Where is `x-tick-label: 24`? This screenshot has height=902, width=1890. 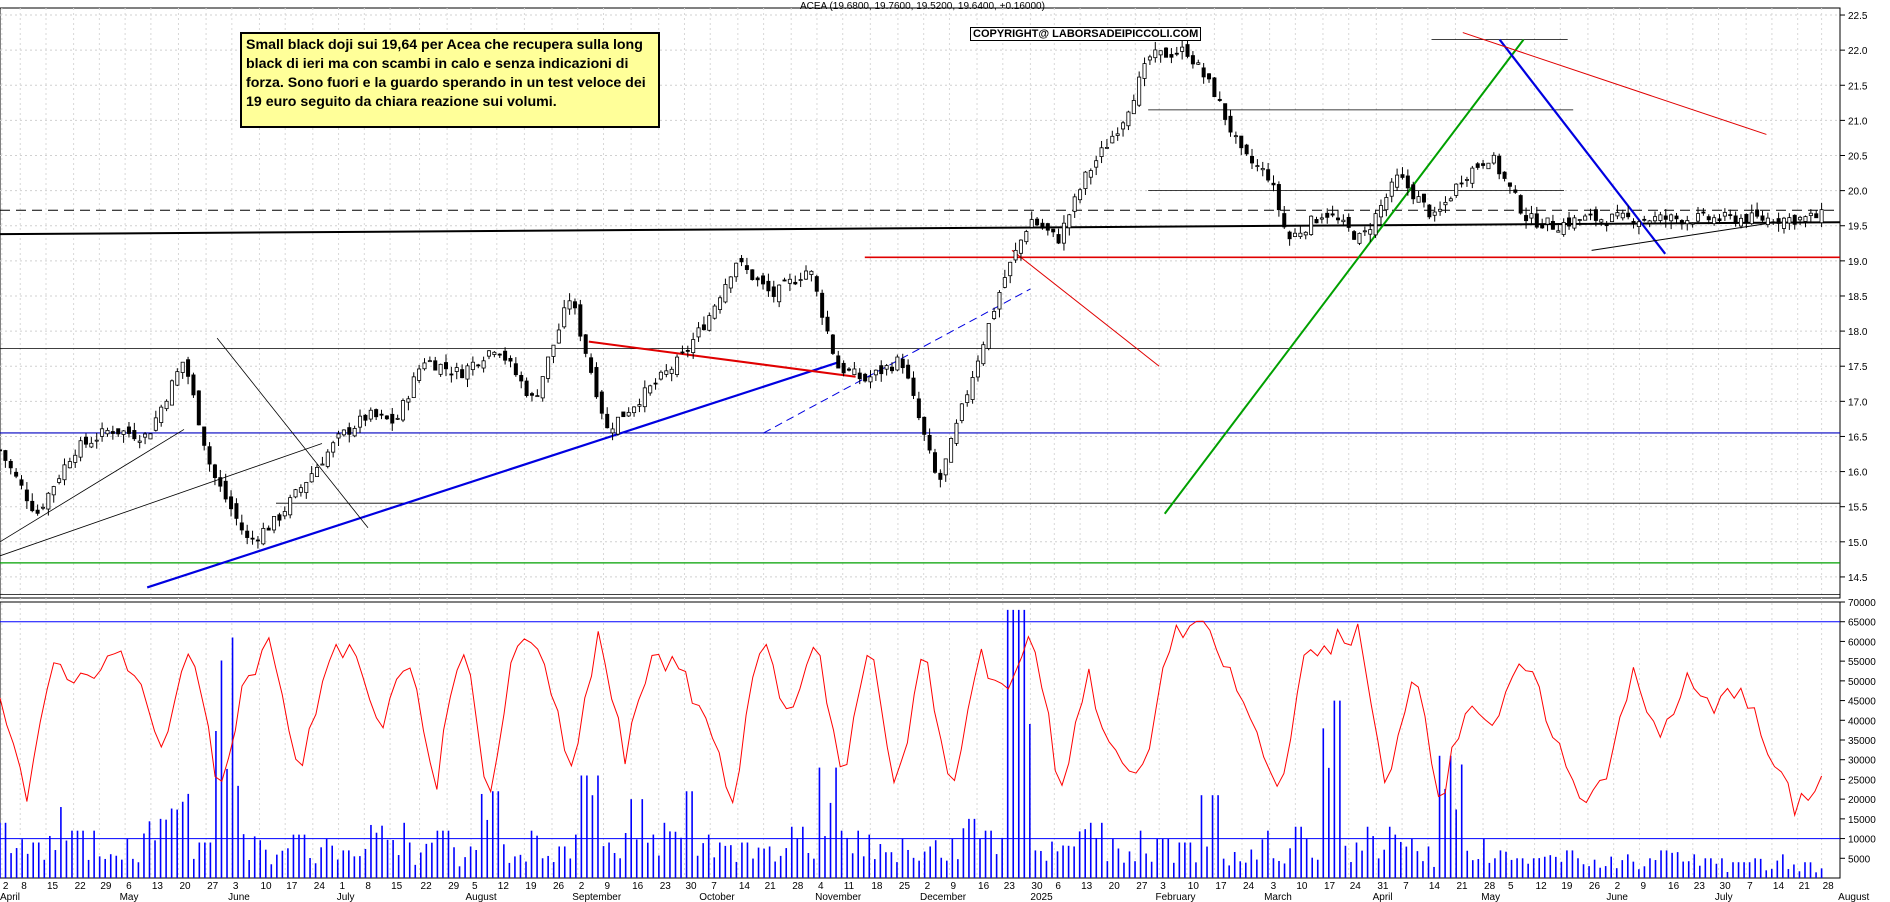 x-tick-label: 24 is located at coordinates (1249, 886).